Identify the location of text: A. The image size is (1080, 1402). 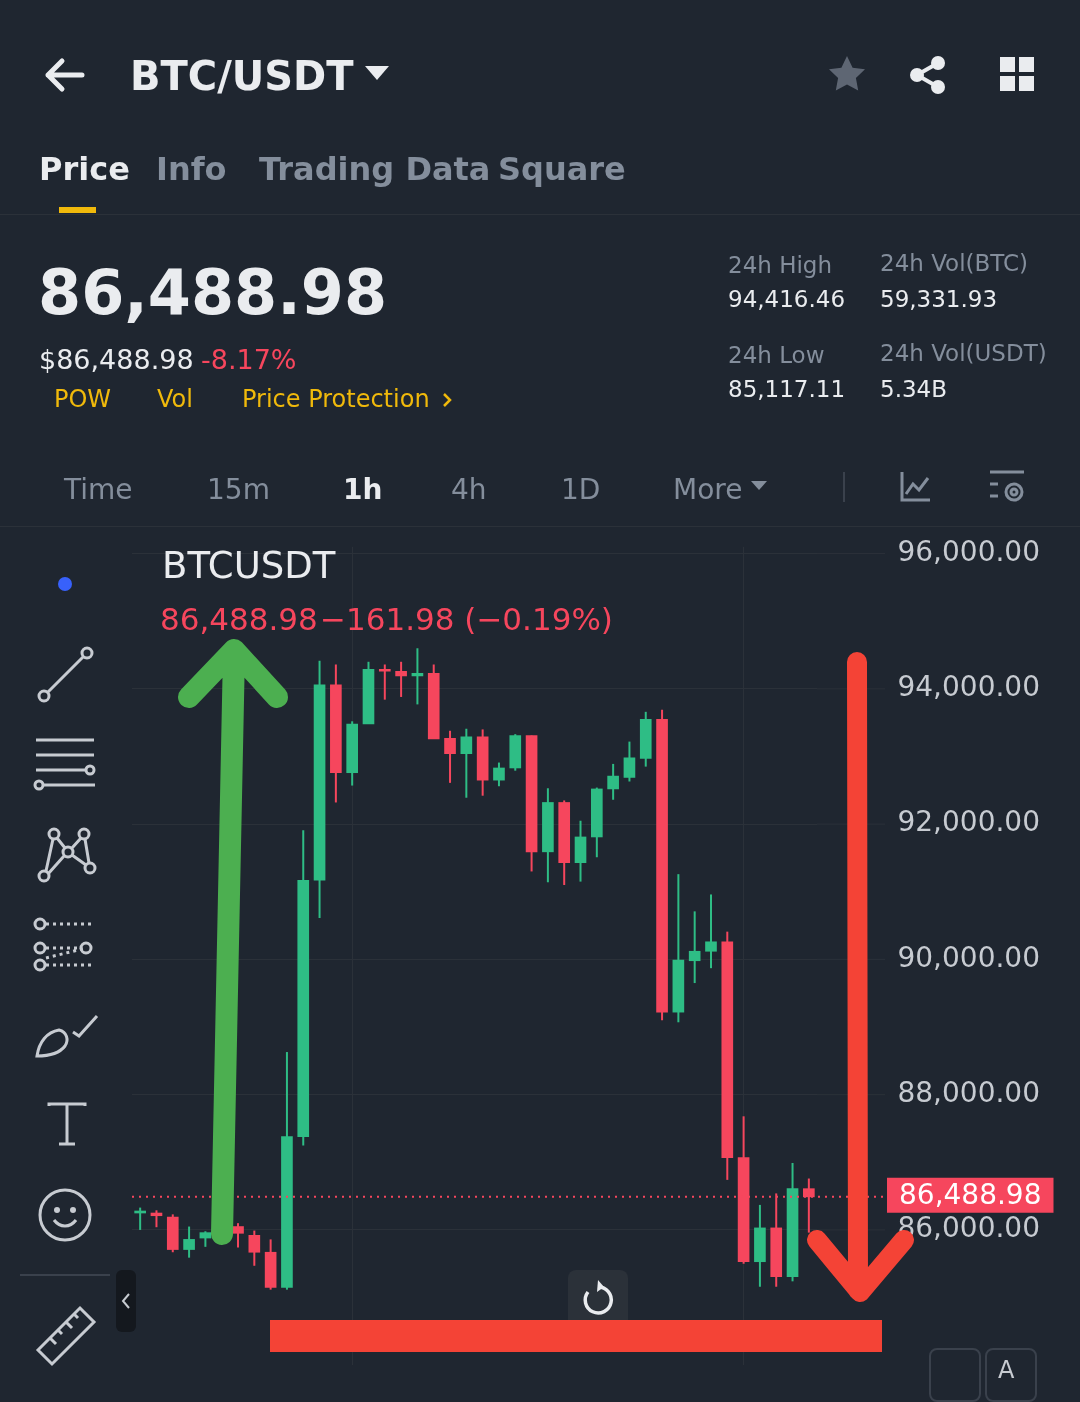
(1006, 1370).